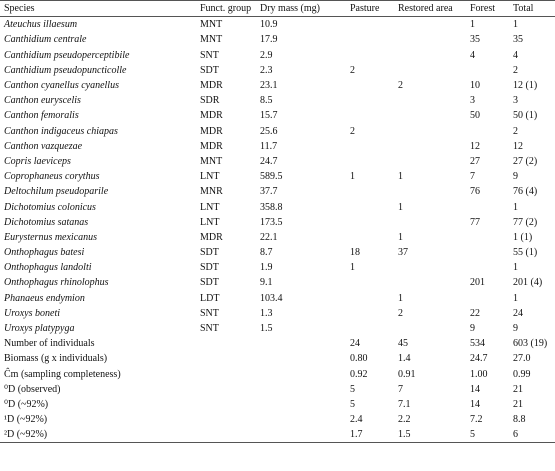  Describe the element at coordinates (515, 131) in the screenshot. I see `table-cell: 2` at that location.